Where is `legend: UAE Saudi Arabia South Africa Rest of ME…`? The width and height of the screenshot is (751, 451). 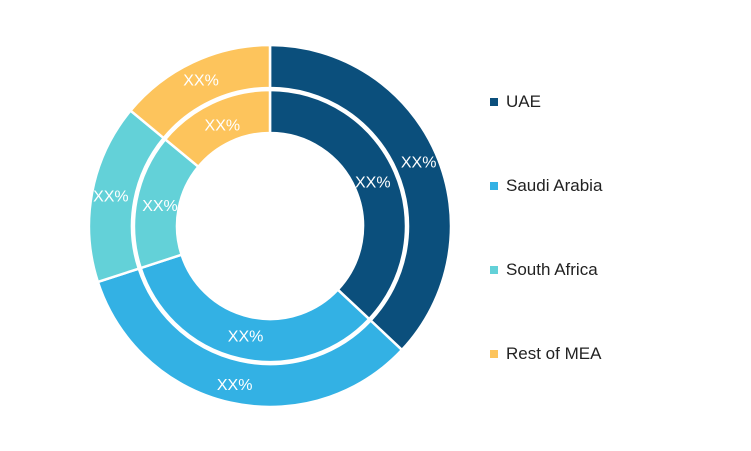
legend: UAE Saudi Arabia South Africa Rest of ME… is located at coordinates (546, 256).